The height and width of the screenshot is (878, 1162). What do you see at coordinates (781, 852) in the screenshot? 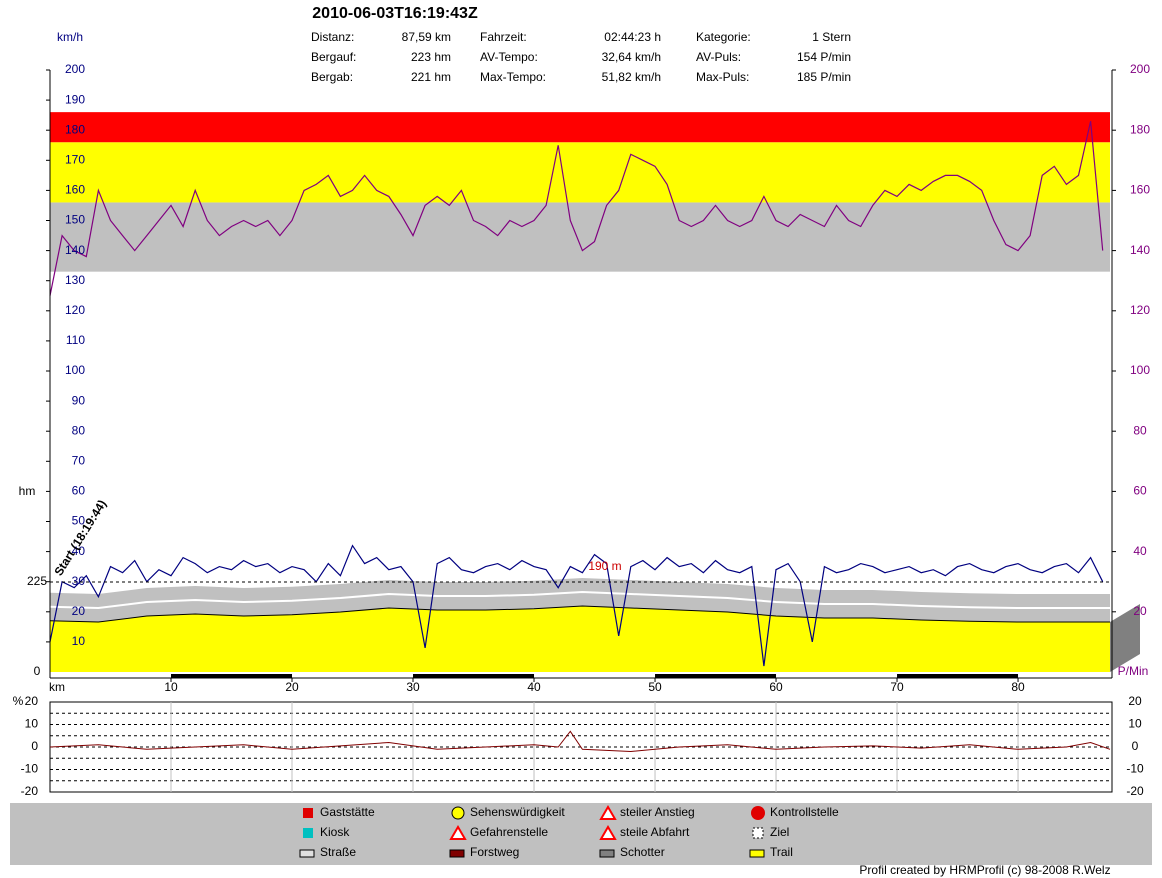
I see `legend-label: Trail` at bounding box center [781, 852].